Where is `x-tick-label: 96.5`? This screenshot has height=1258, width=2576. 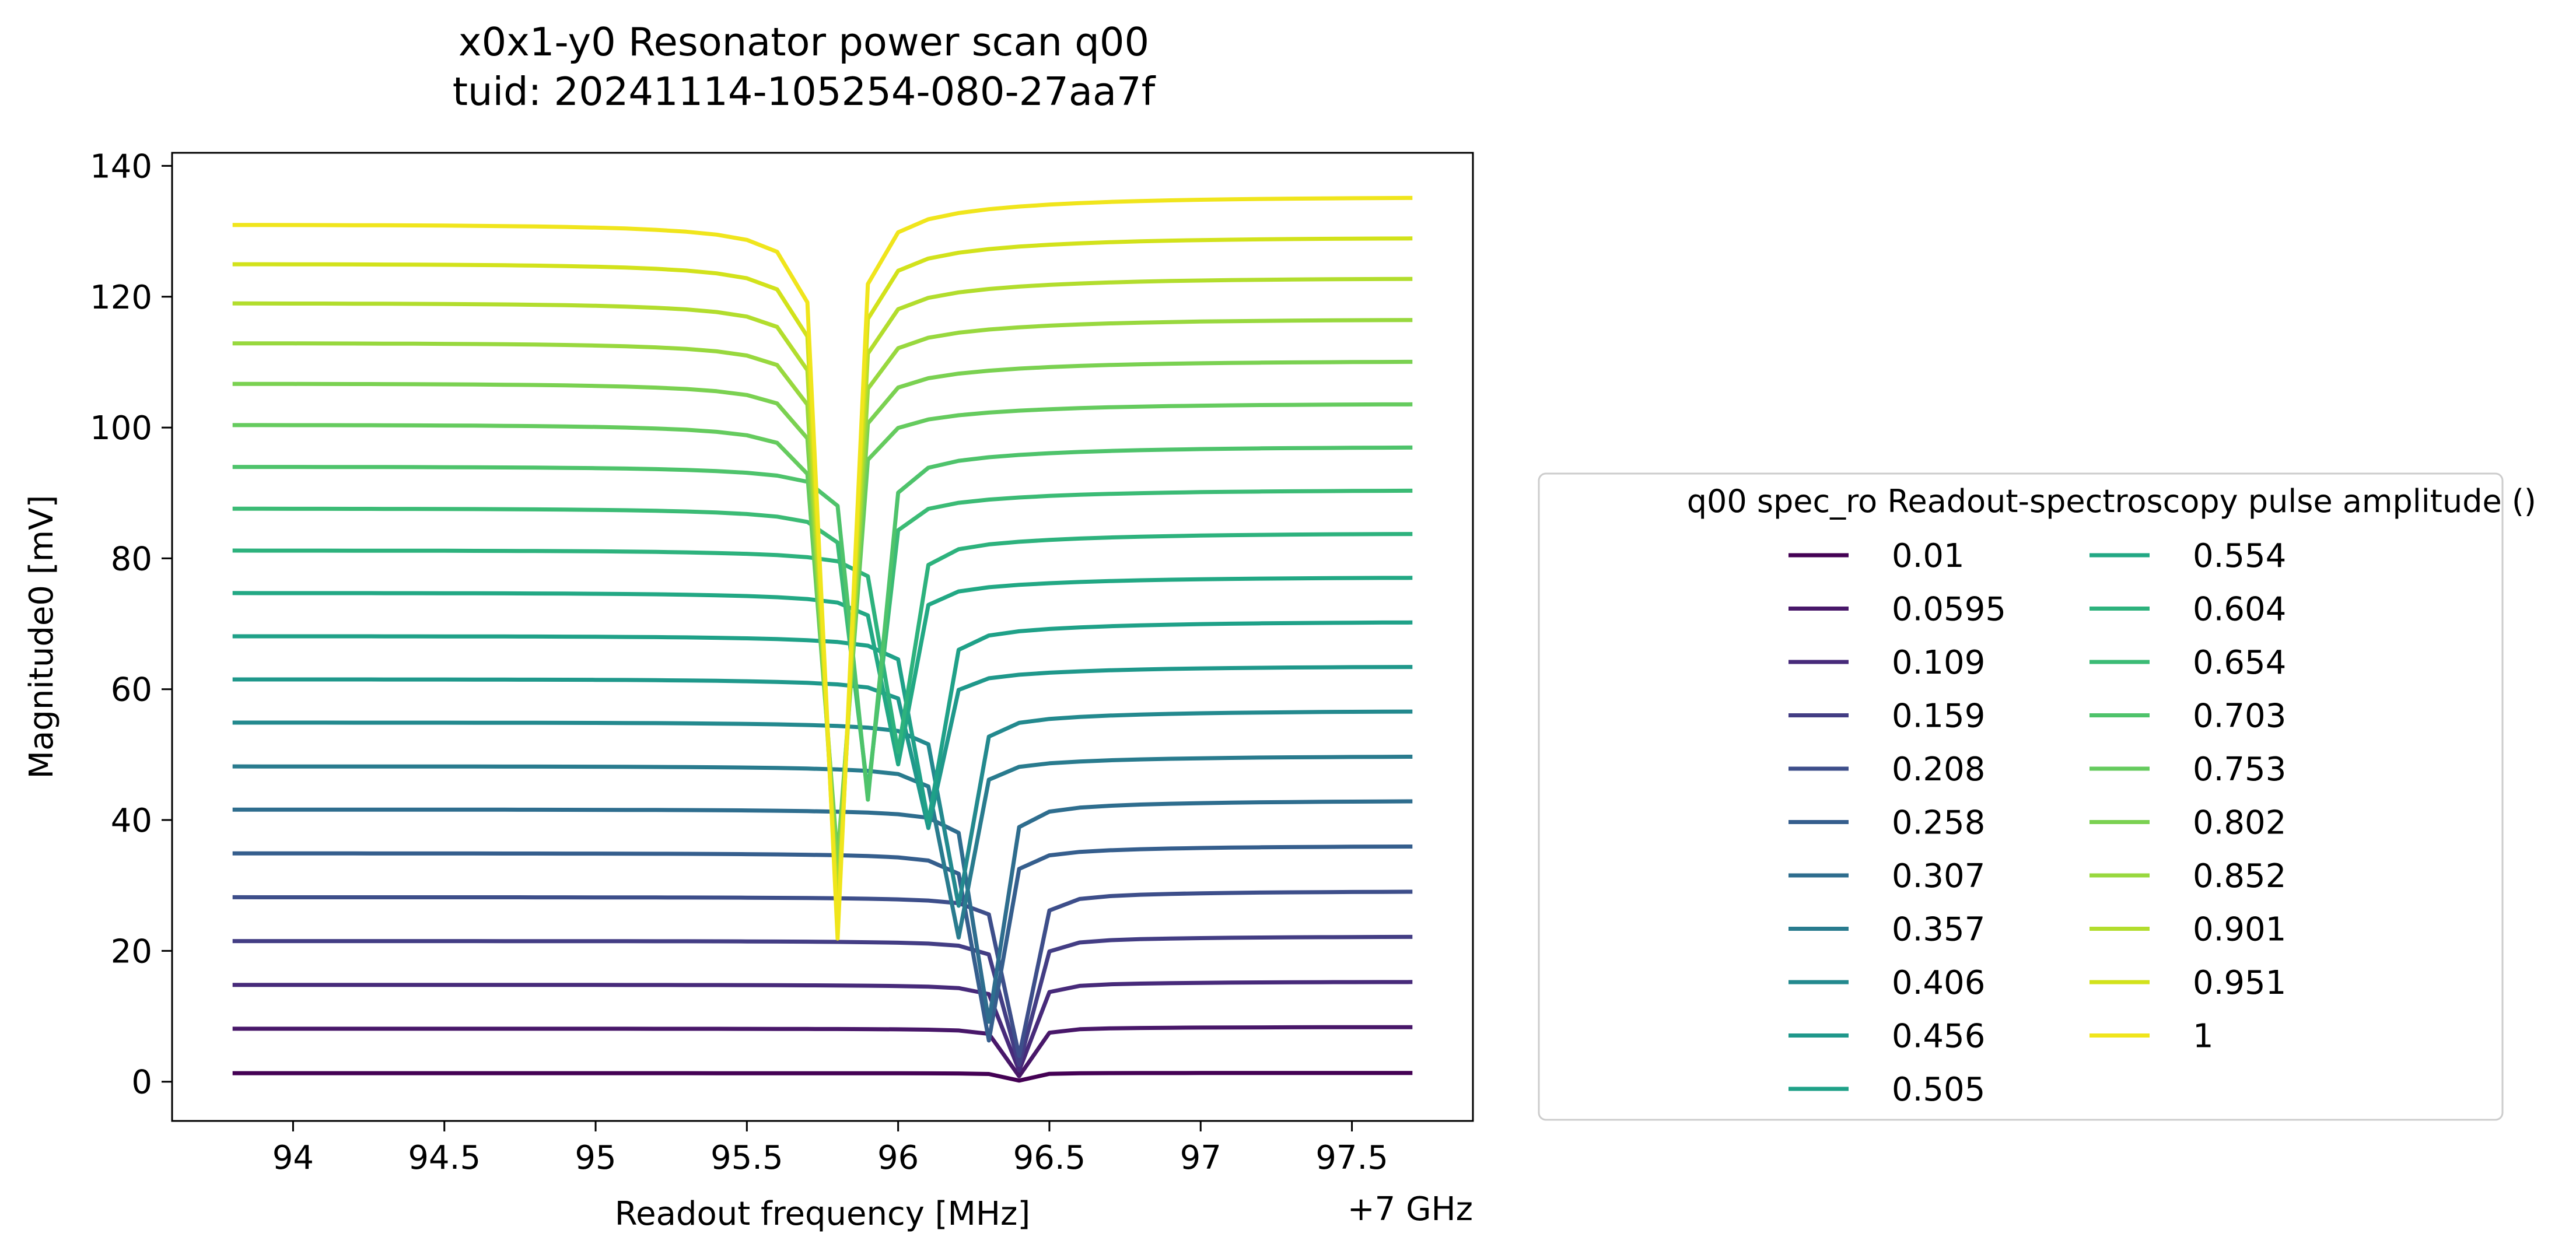
x-tick-label: 96.5 is located at coordinates (1049, 1158).